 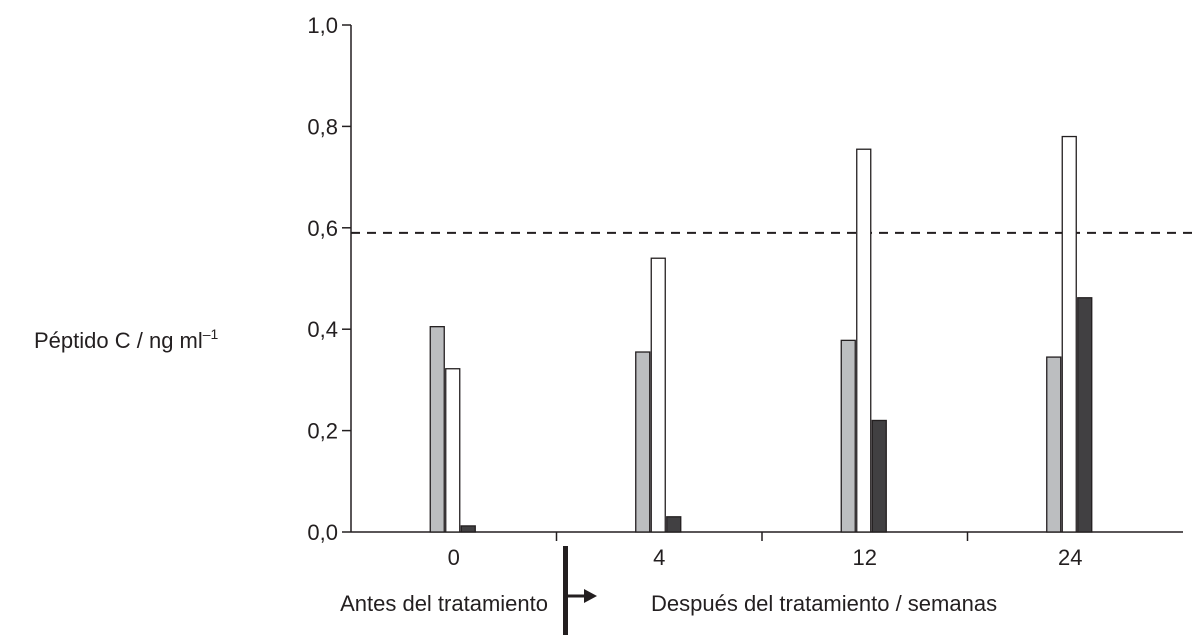 I want to click on divider-bar, so click(x=565, y=590).